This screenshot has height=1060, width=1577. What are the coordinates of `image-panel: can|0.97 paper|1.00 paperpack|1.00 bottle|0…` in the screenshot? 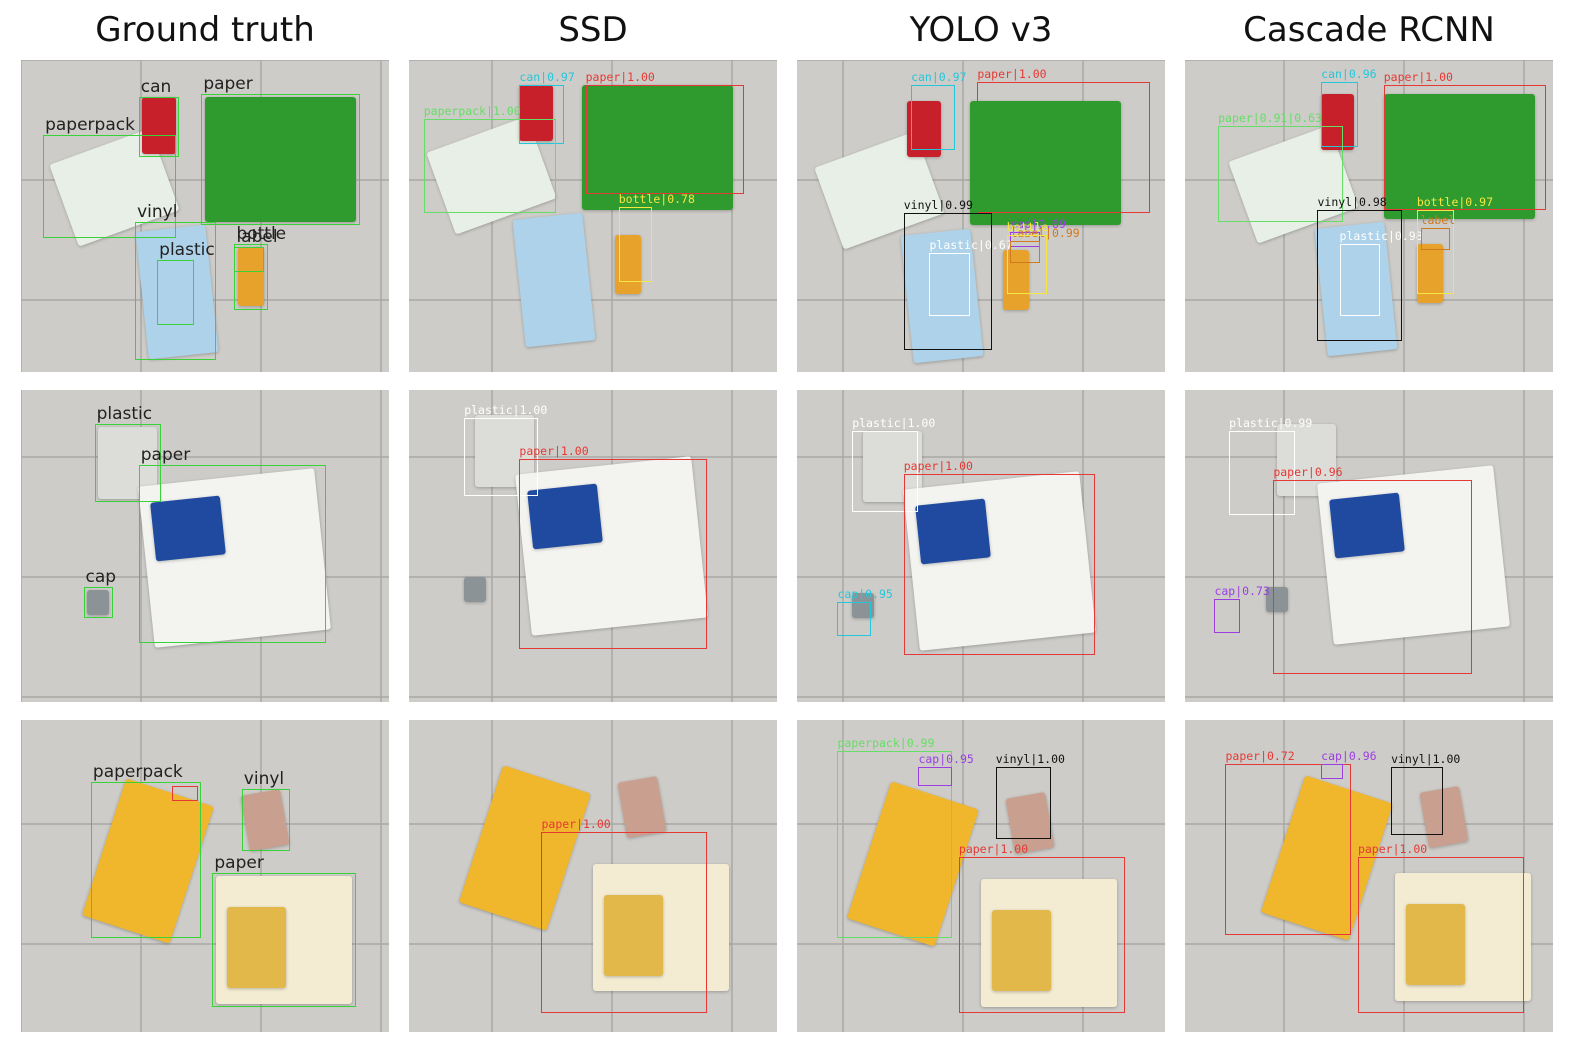 It's located at (593, 216).